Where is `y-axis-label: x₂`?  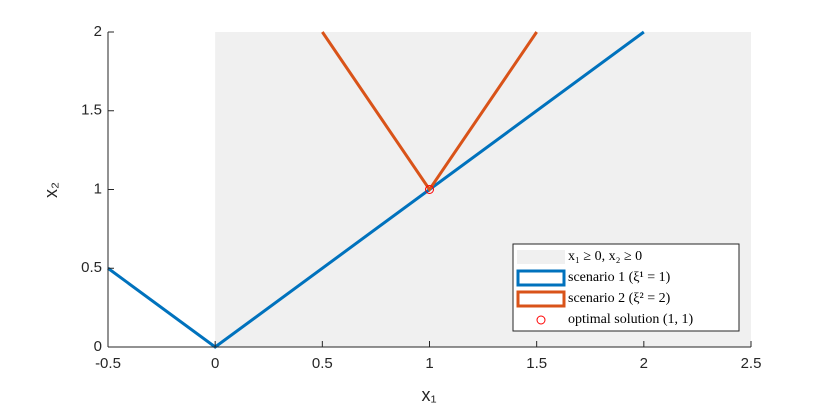 y-axis-label: x₂ is located at coordinates (51, 190).